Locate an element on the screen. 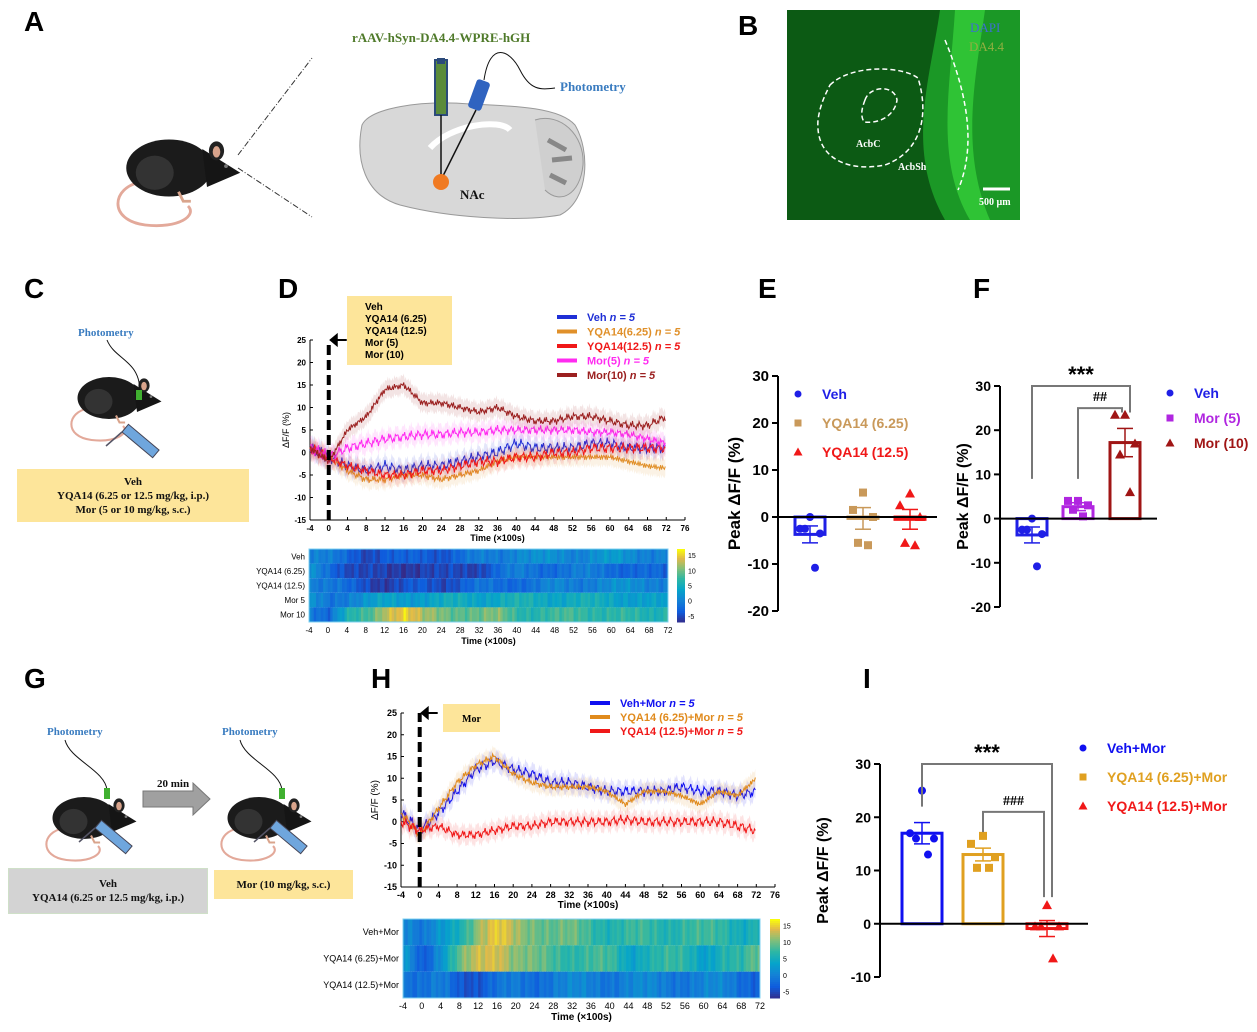 The image size is (1257, 1032). heatmap-x-axis-label: Time (×100s) is located at coordinates (581, 1017).